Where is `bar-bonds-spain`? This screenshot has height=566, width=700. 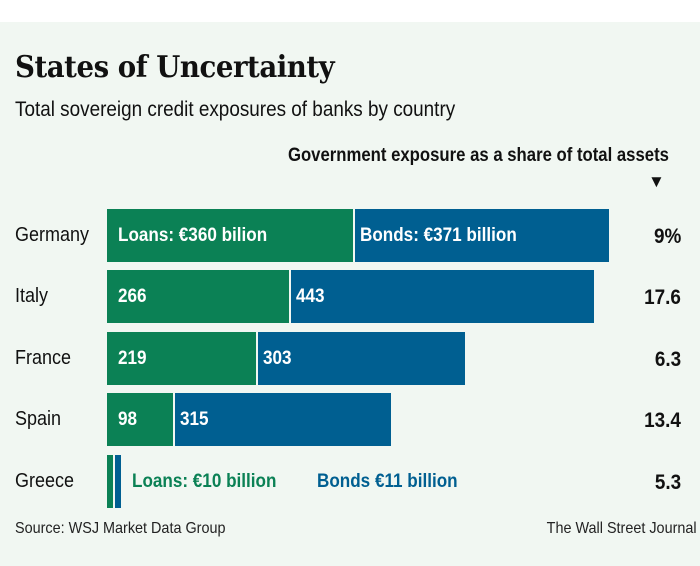
bar-bonds-spain is located at coordinates (283, 419).